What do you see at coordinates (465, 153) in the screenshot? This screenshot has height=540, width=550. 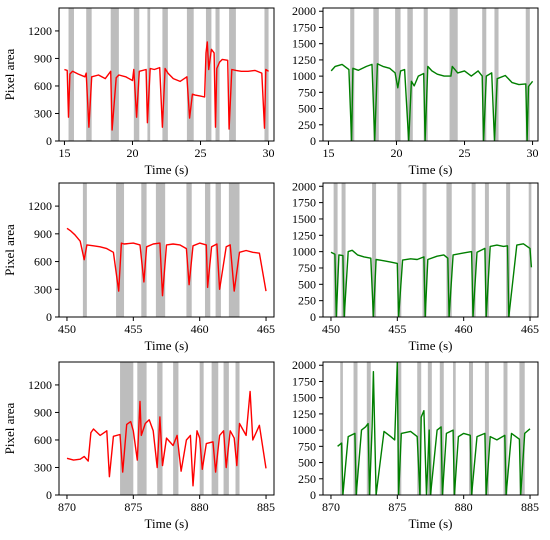 I see `x-tick-label: 25` at bounding box center [465, 153].